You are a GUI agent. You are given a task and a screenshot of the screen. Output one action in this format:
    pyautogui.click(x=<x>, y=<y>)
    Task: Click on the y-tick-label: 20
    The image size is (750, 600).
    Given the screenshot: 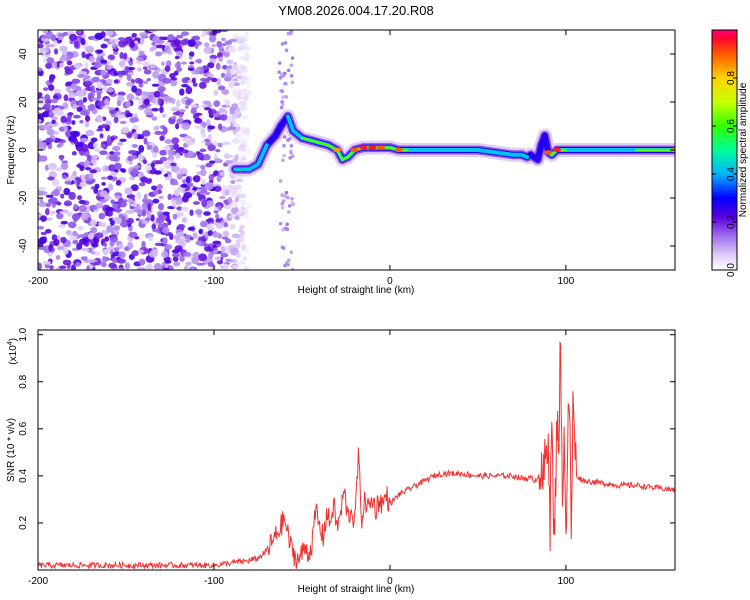 What is the action you would take?
    pyautogui.click(x=23, y=102)
    